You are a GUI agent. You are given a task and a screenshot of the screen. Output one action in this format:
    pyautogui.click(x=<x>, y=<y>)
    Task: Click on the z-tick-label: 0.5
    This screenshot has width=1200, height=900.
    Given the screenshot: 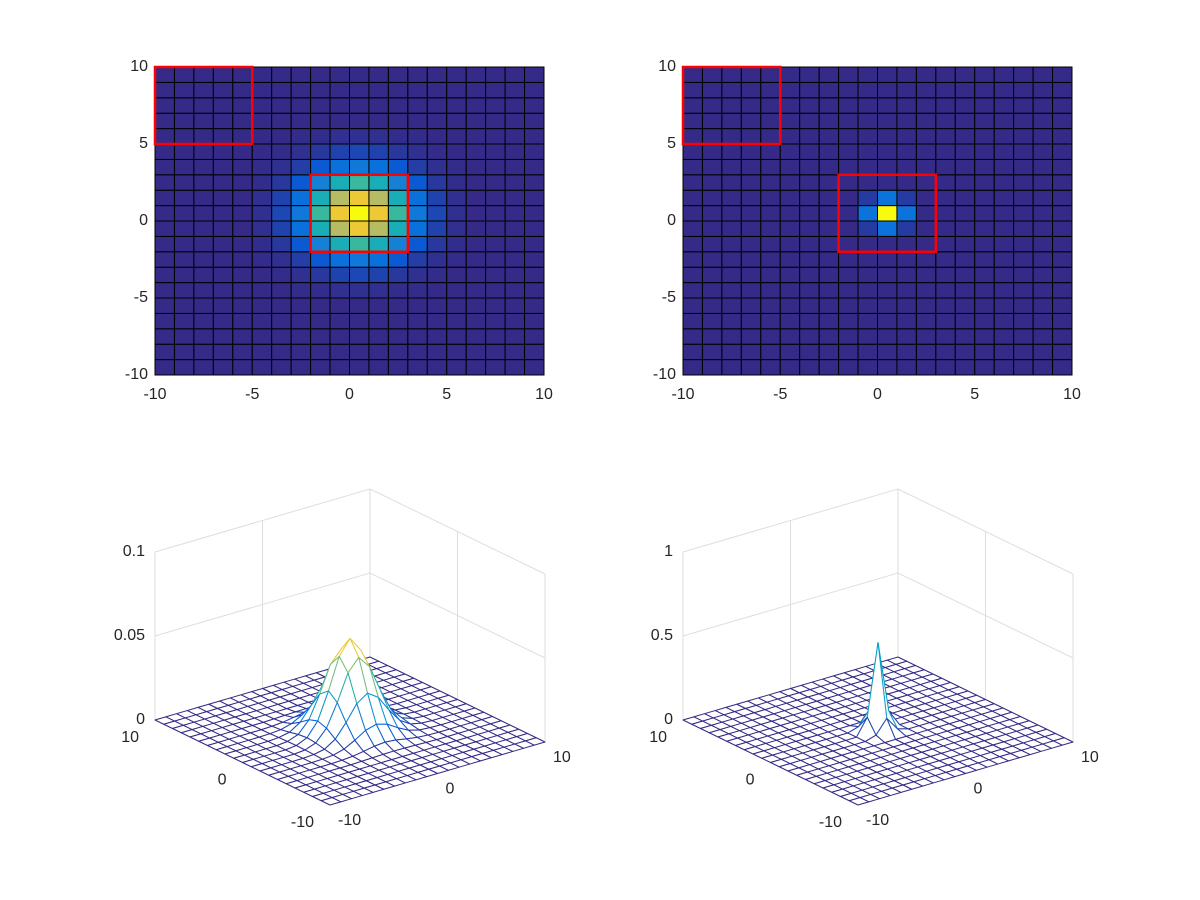 What is the action you would take?
    pyautogui.click(x=662, y=635)
    